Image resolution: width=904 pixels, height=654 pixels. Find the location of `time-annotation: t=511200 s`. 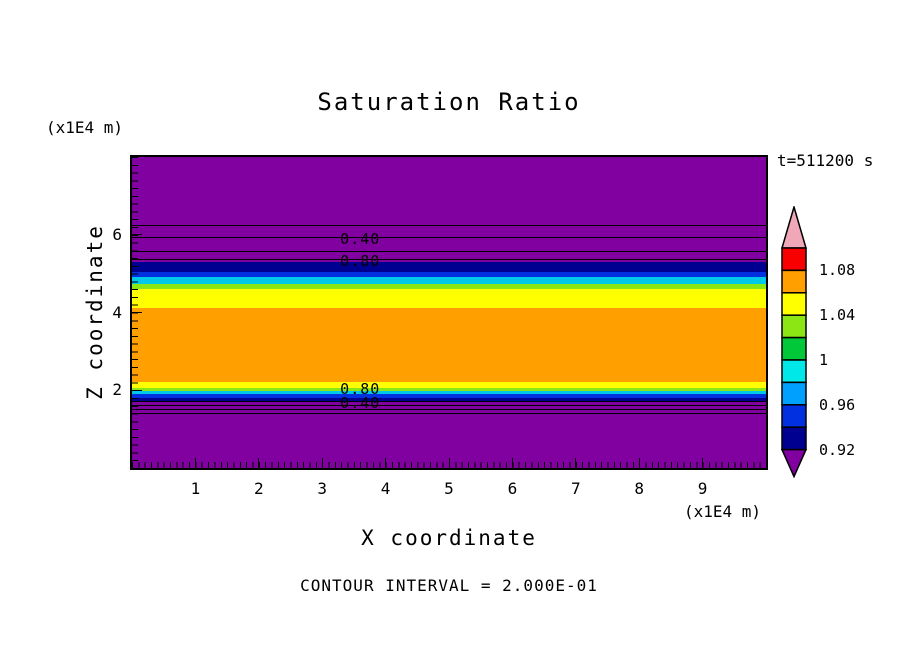

time-annotation: t=511200 s is located at coordinates (825, 160).